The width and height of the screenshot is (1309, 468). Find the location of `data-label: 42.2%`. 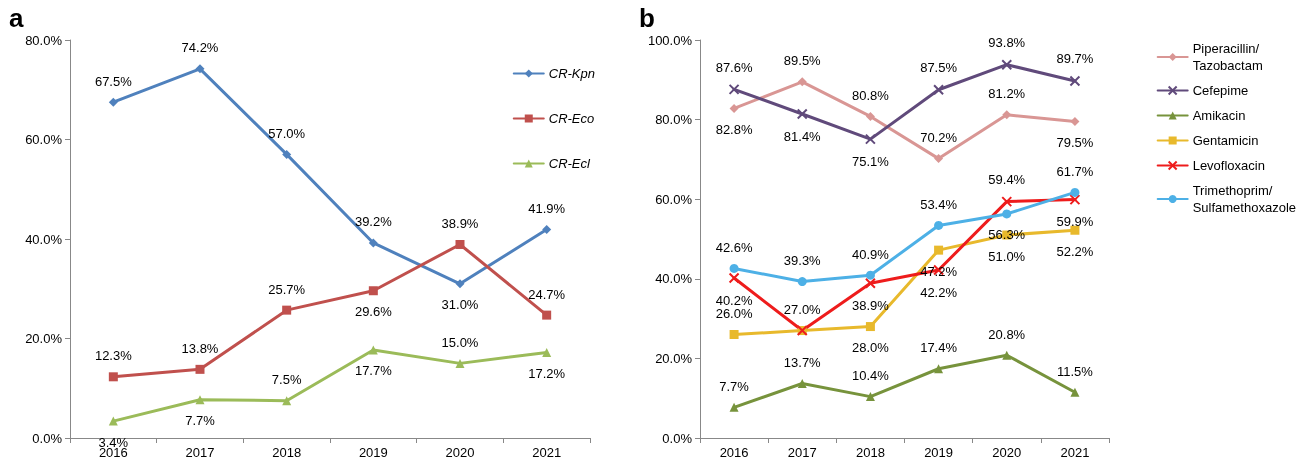

data-label: 42.2% is located at coordinates (939, 292).